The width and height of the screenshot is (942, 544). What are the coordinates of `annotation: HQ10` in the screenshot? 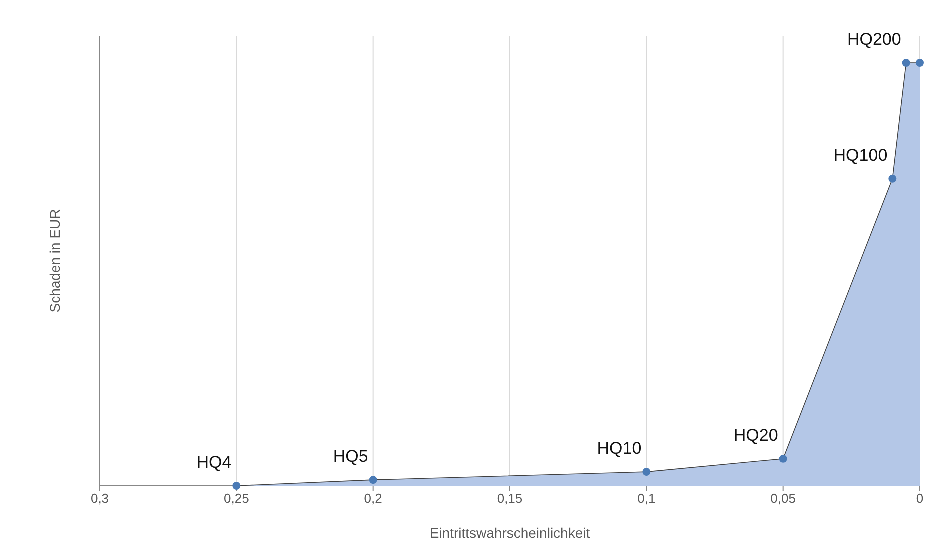 It's located at (619, 448).